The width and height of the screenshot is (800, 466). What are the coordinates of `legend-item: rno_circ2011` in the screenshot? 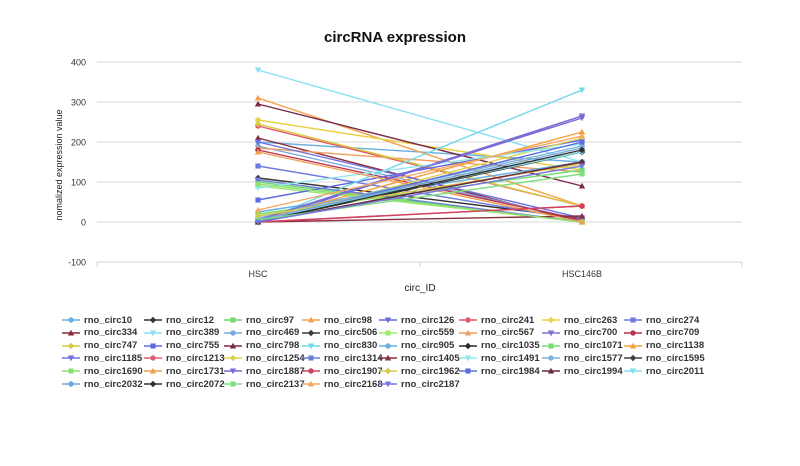 It's located at (664, 371).